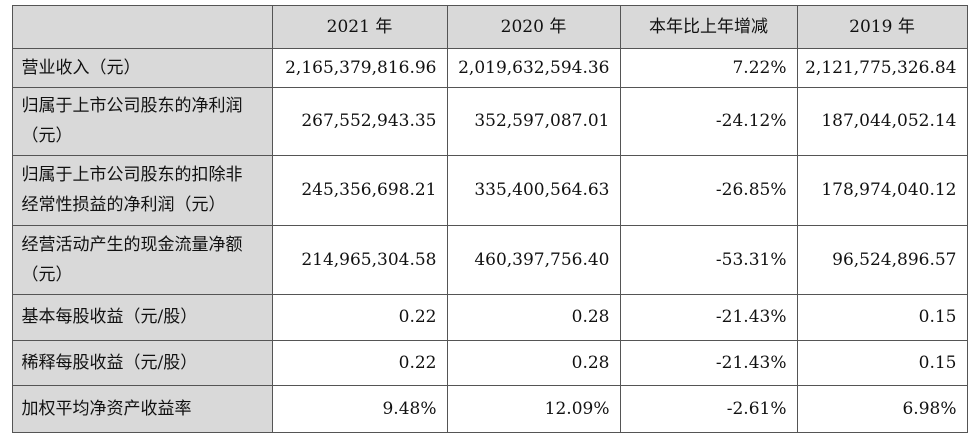  What do you see at coordinates (708, 408) in the screenshot?
I see `value-cell: -2.61%` at bounding box center [708, 408].